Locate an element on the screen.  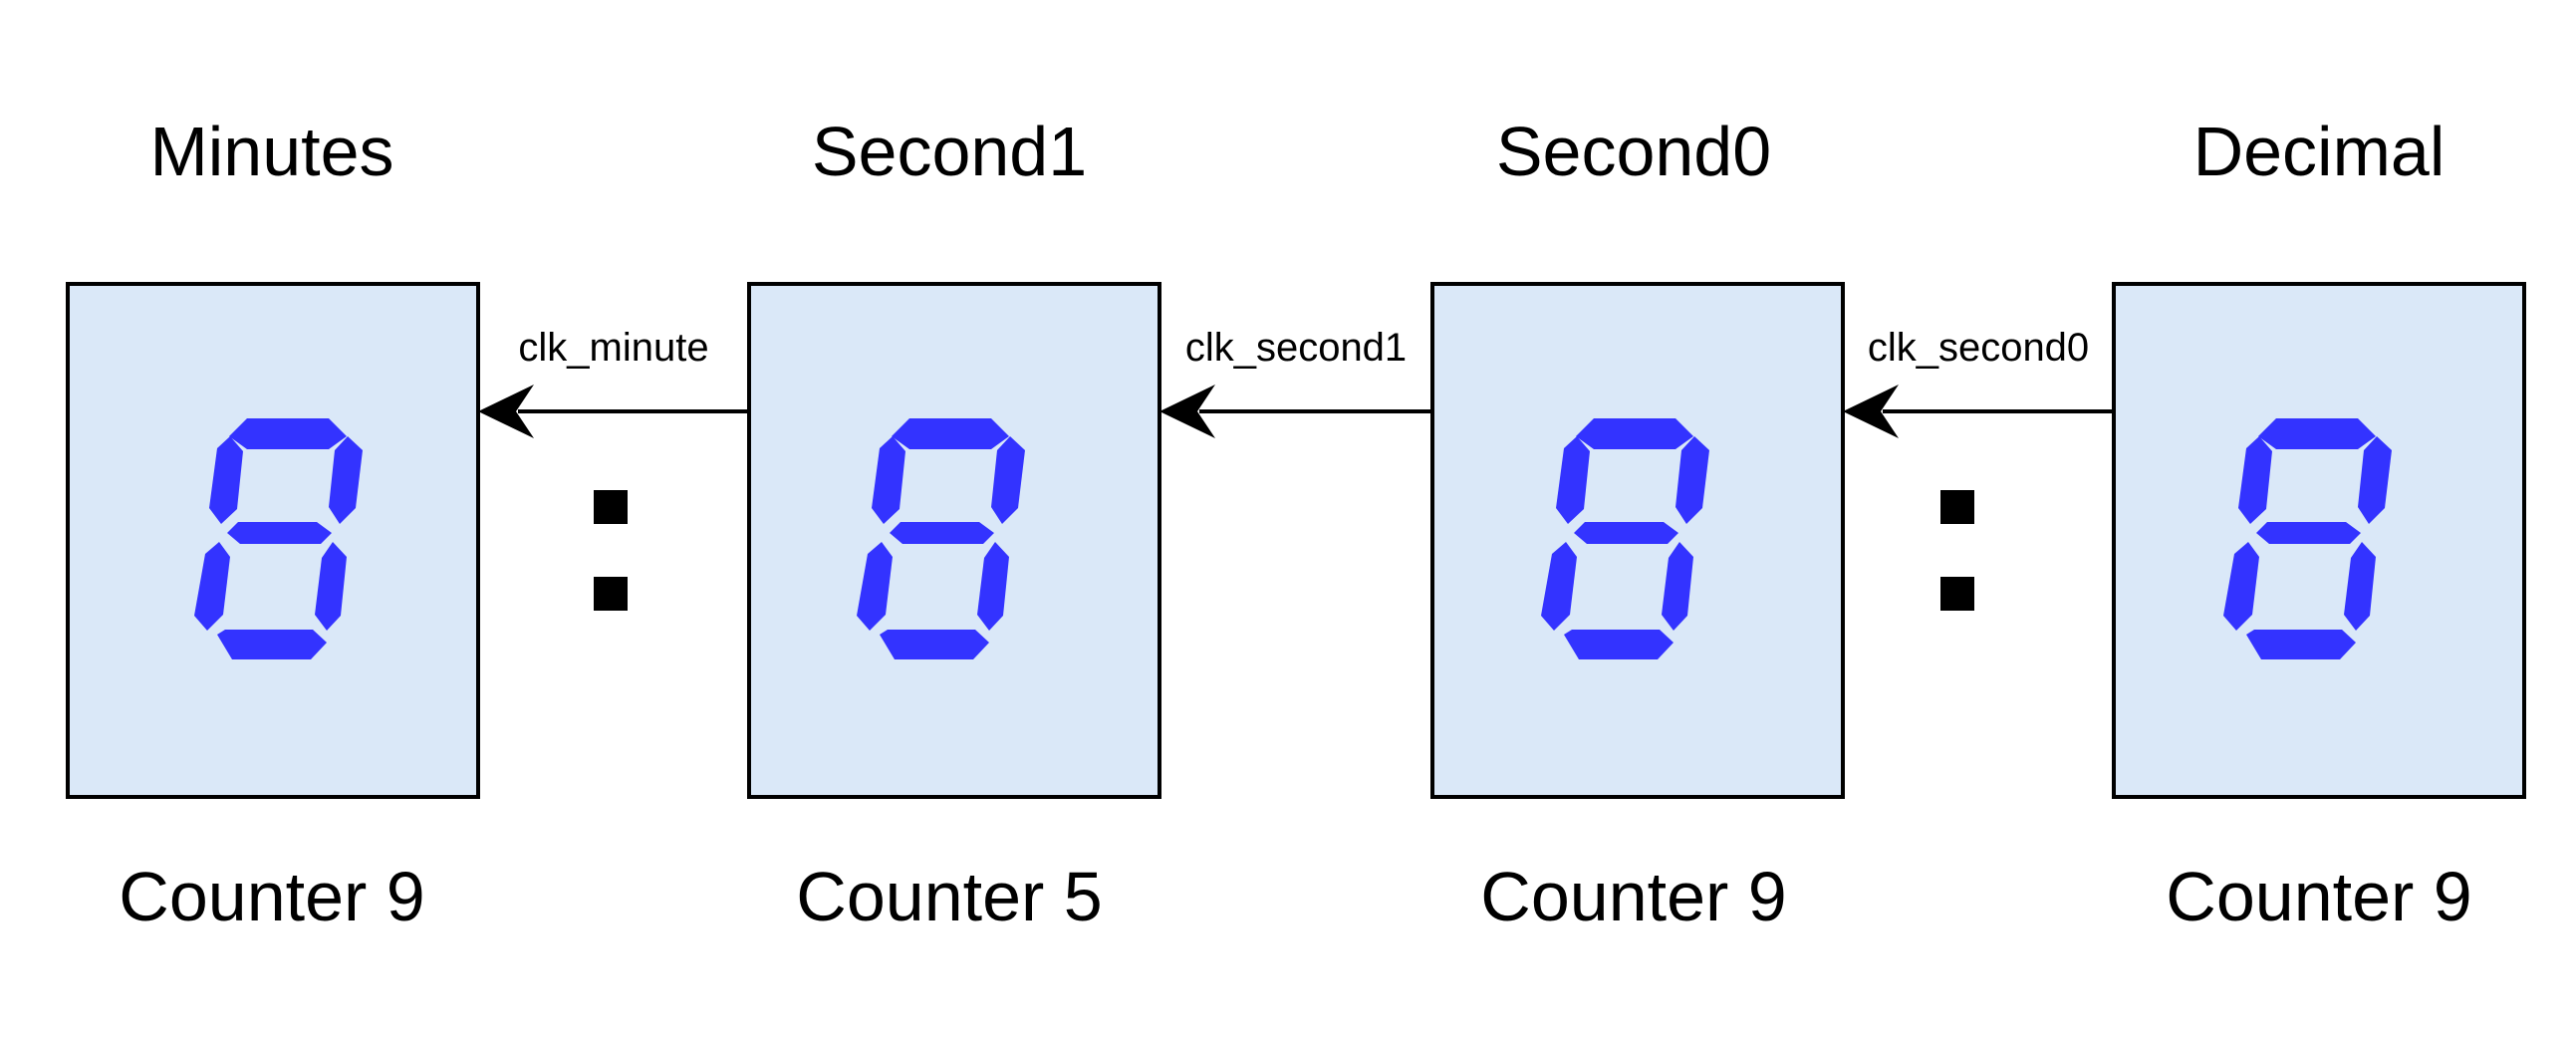
counter-label: Counter 5 is located at coordinates (949, 896).